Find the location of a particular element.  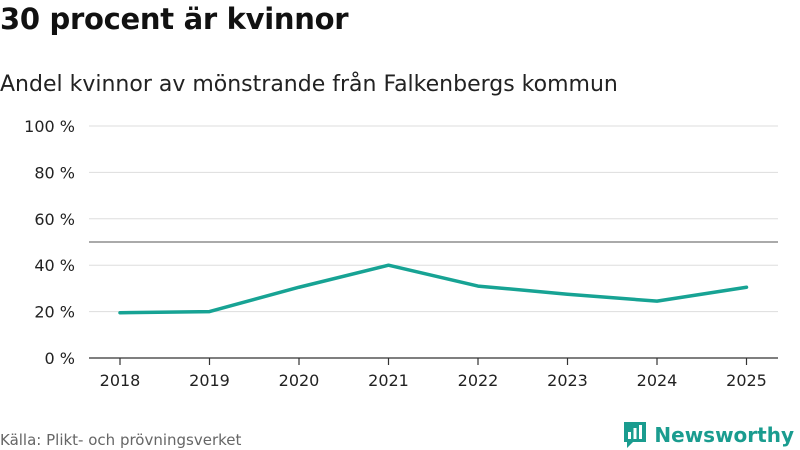

x-tick-label-2019: 2019 is located at coordinates (209, 380).